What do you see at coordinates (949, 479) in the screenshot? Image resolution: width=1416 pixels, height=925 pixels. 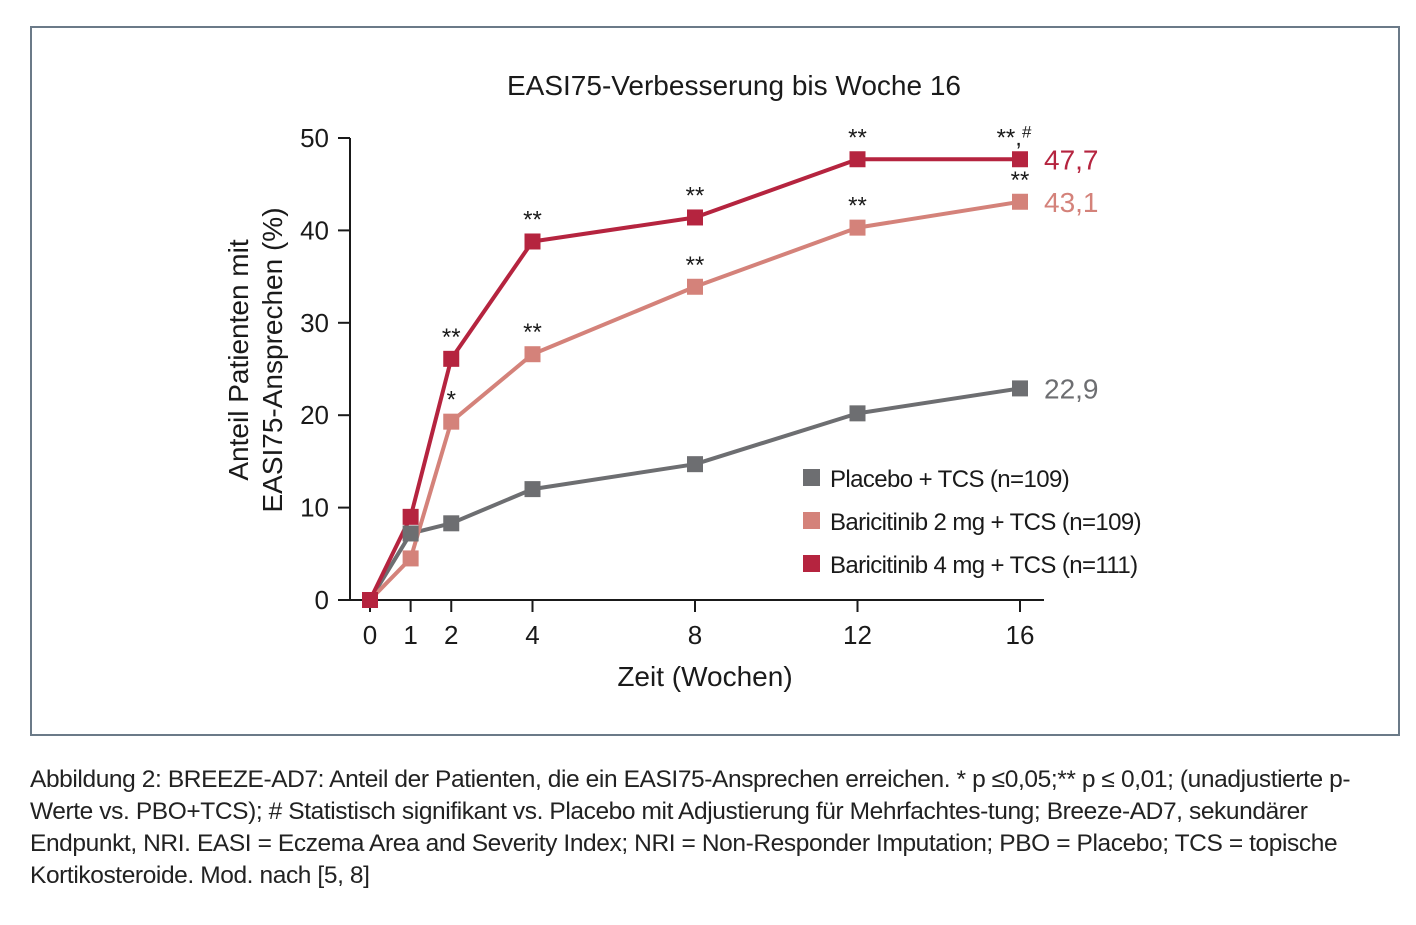 I see `legend-label: Placebo + TCS (n=109)` at bounding box center [949, 479].